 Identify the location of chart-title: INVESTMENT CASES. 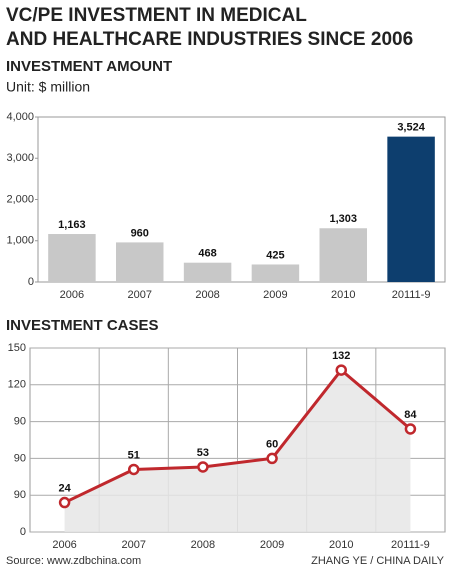
(82, 325).